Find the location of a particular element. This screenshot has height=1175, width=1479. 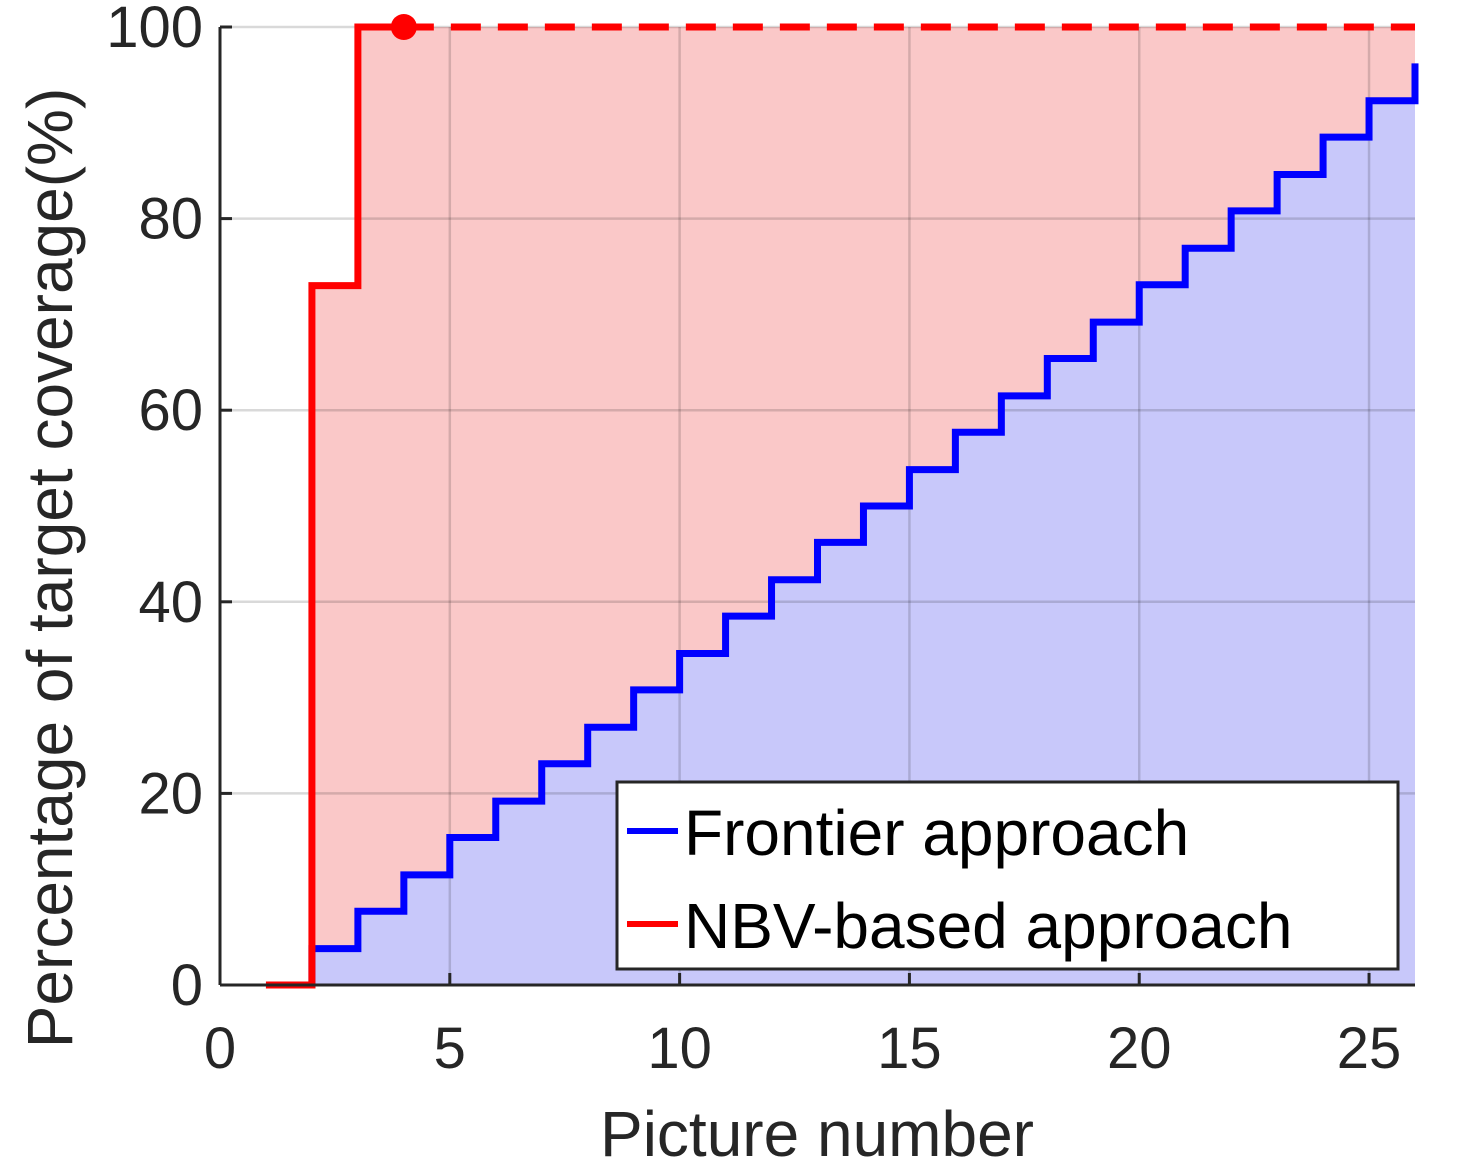

x-tick-label: 10 is located at coordinates (679, 1048).